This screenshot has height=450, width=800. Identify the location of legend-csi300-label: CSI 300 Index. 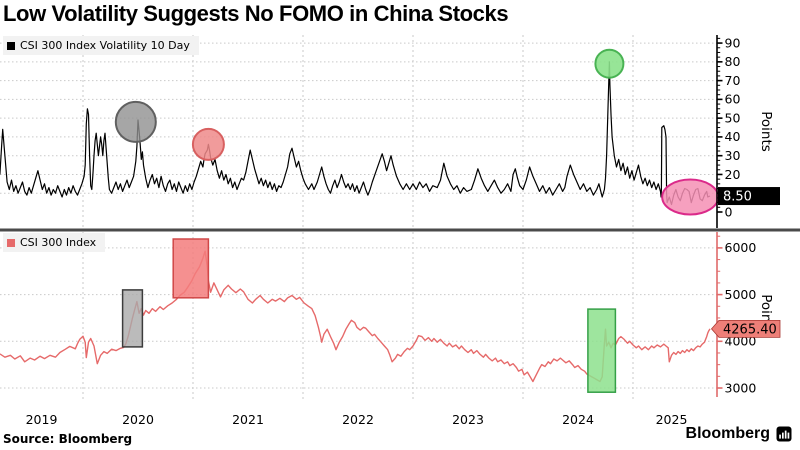
(58, 242).